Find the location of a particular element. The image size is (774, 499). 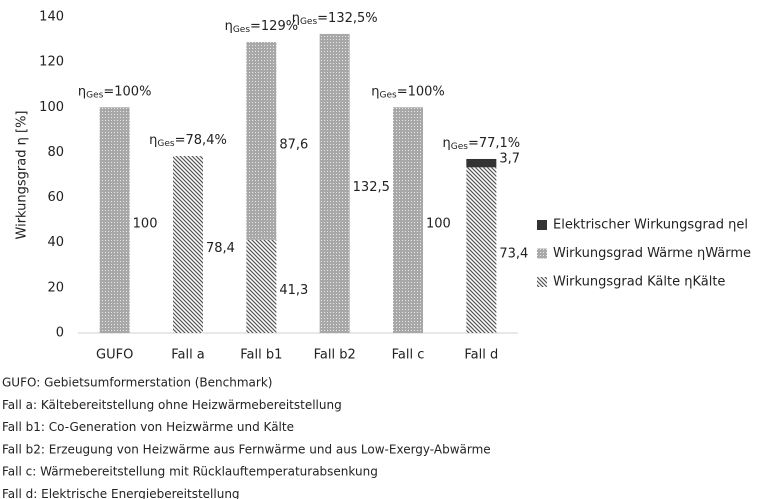

x-tick-label: GUFO is located at coordinates (114, 355).